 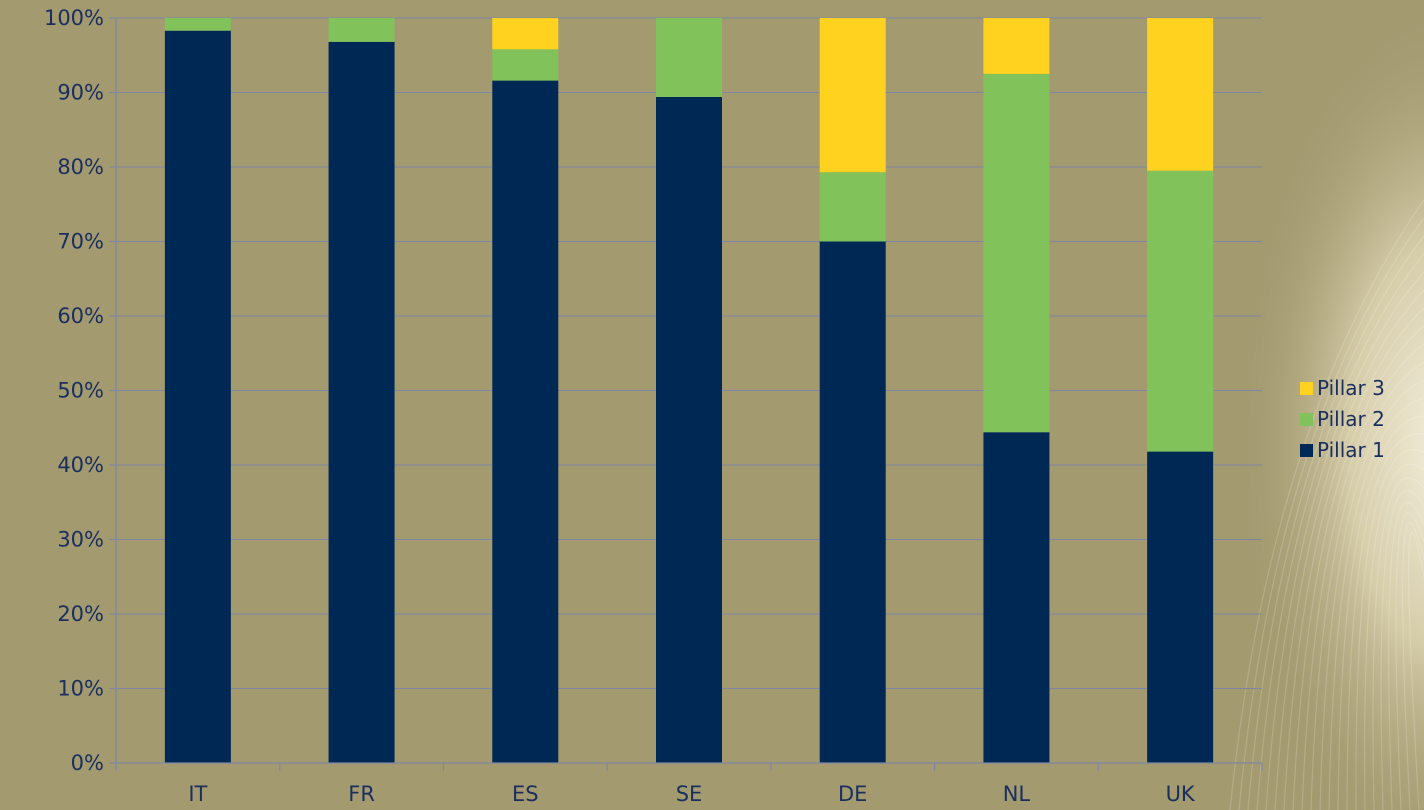 What do you see at coordinates (1351, 388) in the screenshot?
I see `legend-label-pillar-3: Pillar 3` at bounding box center [1351, 388].